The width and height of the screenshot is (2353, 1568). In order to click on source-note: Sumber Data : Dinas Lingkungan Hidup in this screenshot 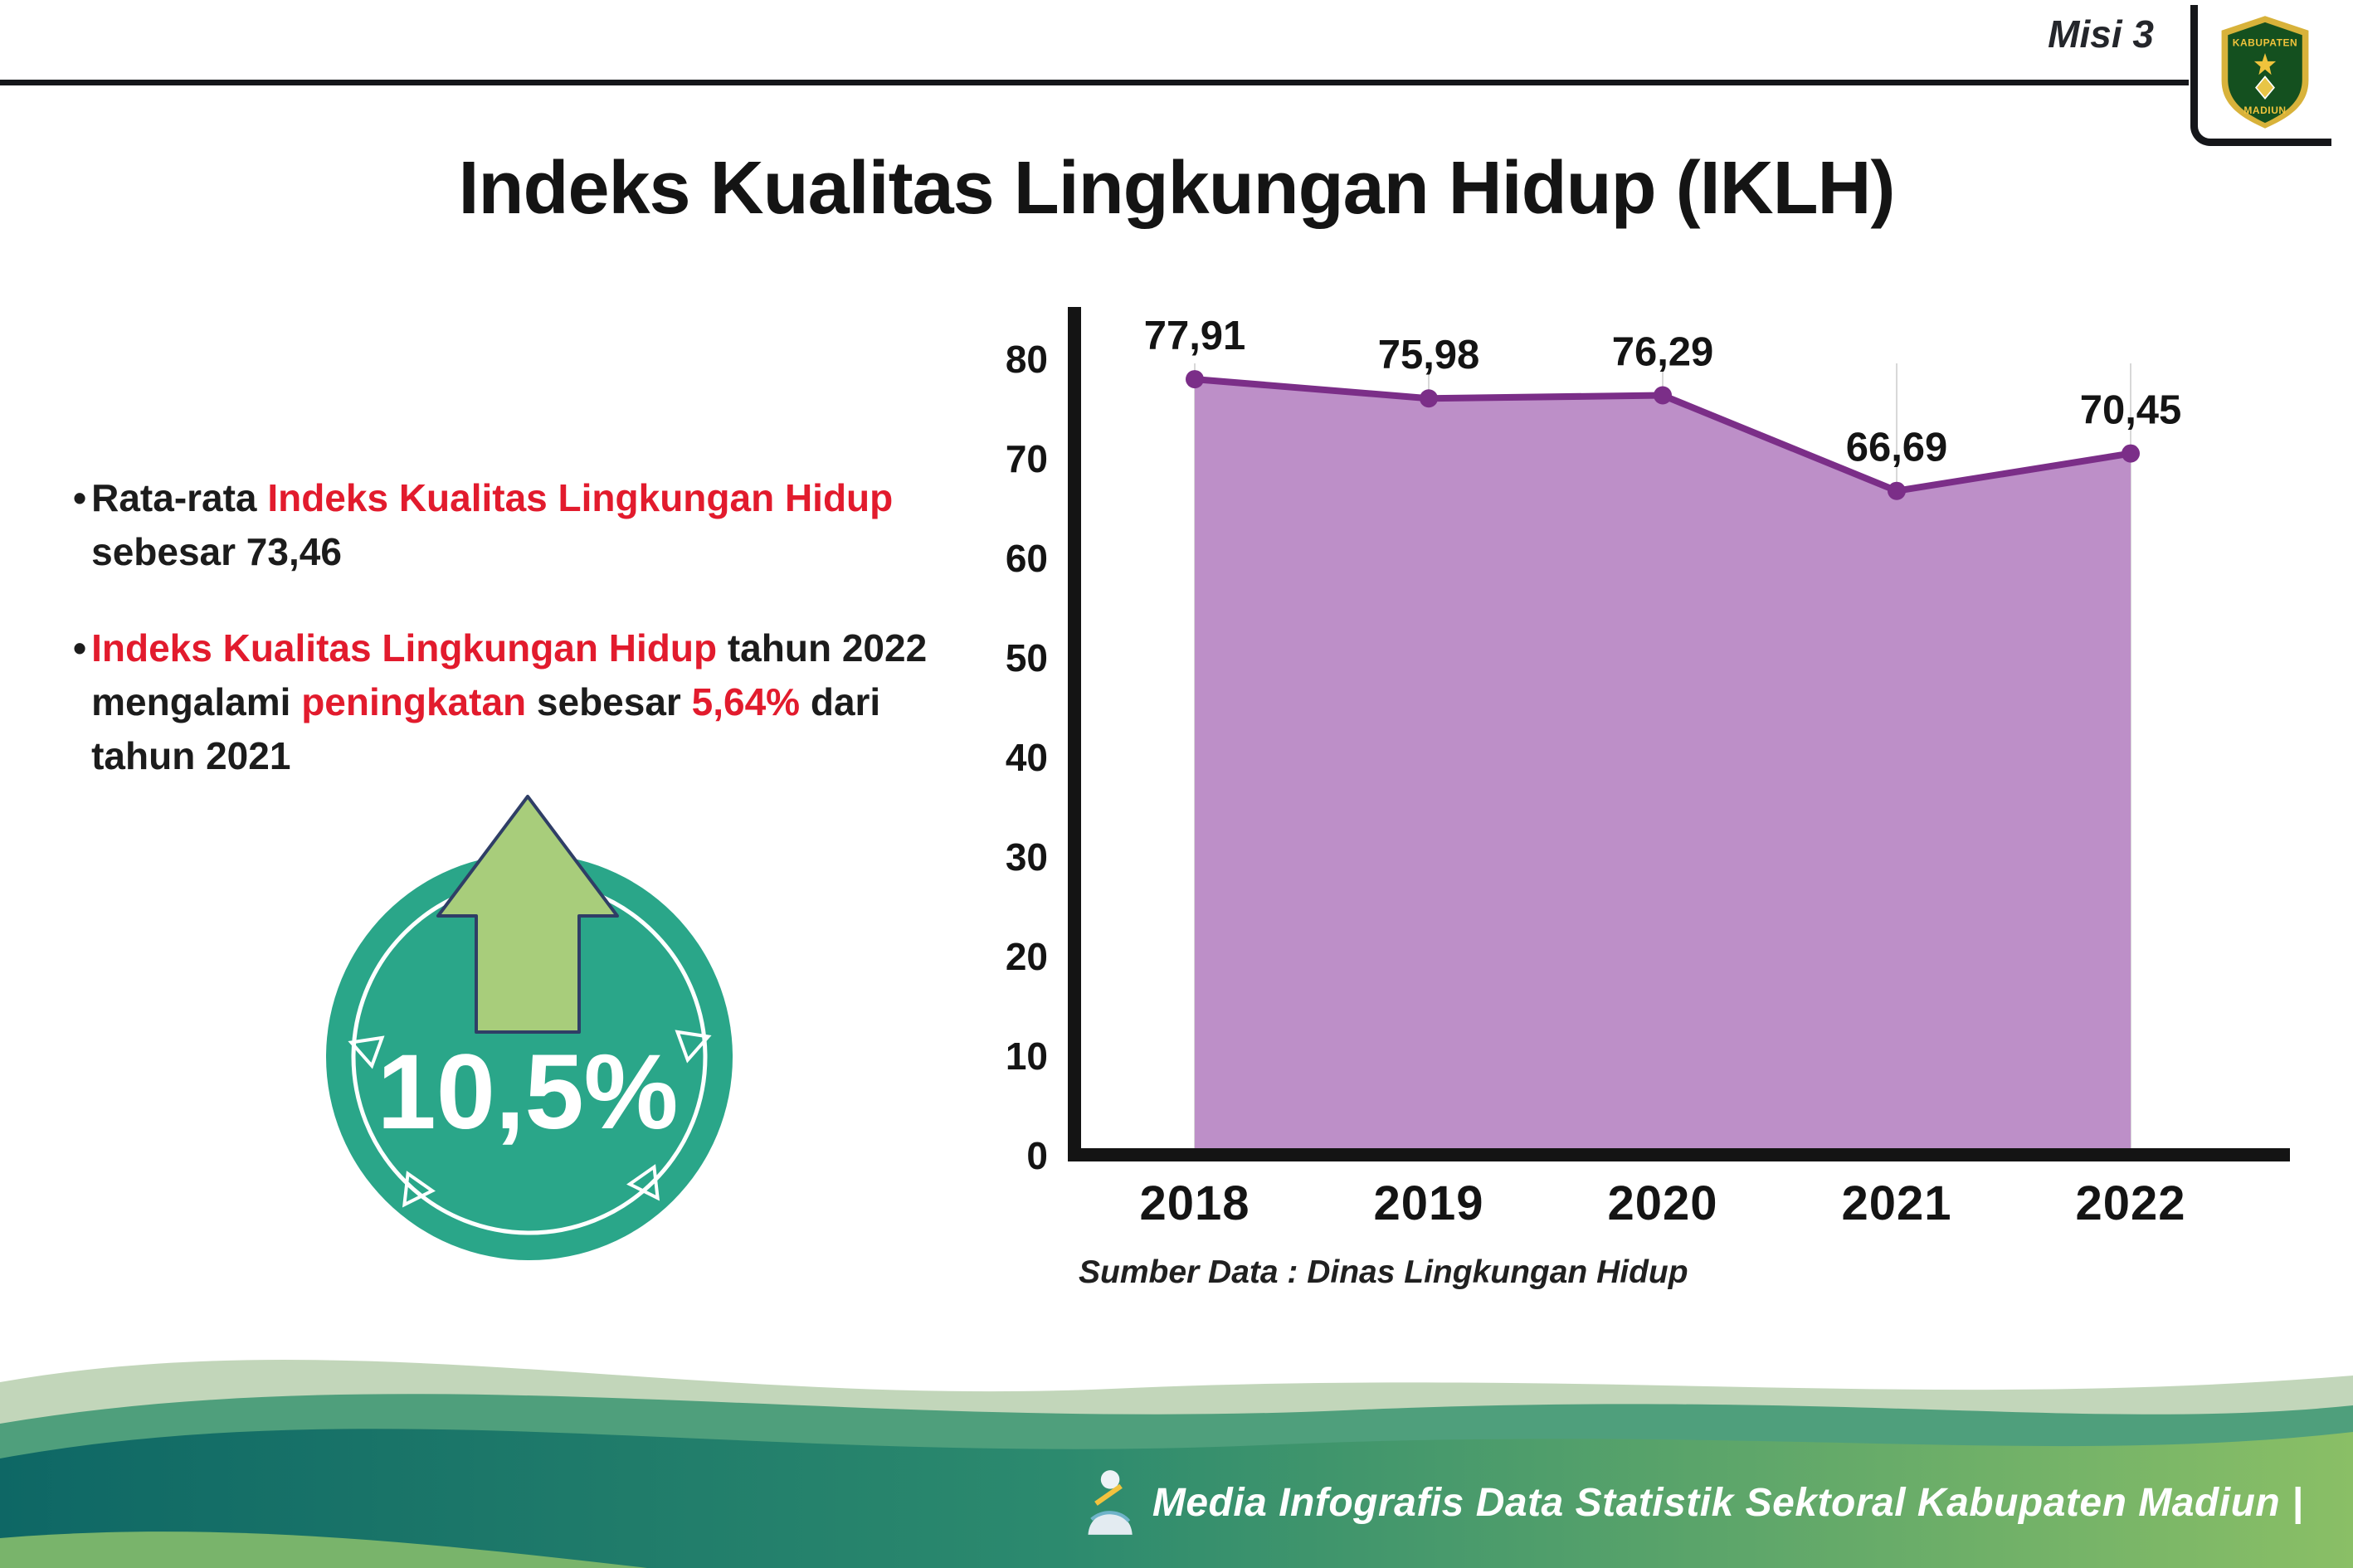, I will do `click(1383, 1272)`.